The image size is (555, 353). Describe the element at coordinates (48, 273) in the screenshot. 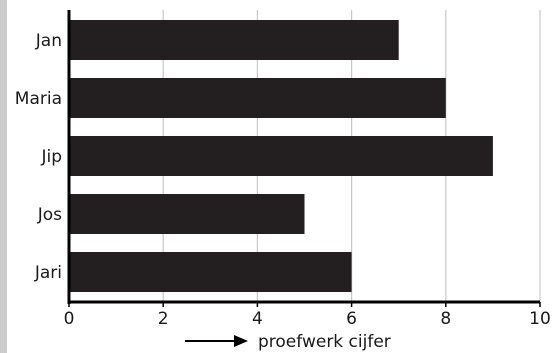

I see `category-label-jari: Jari` at that location.